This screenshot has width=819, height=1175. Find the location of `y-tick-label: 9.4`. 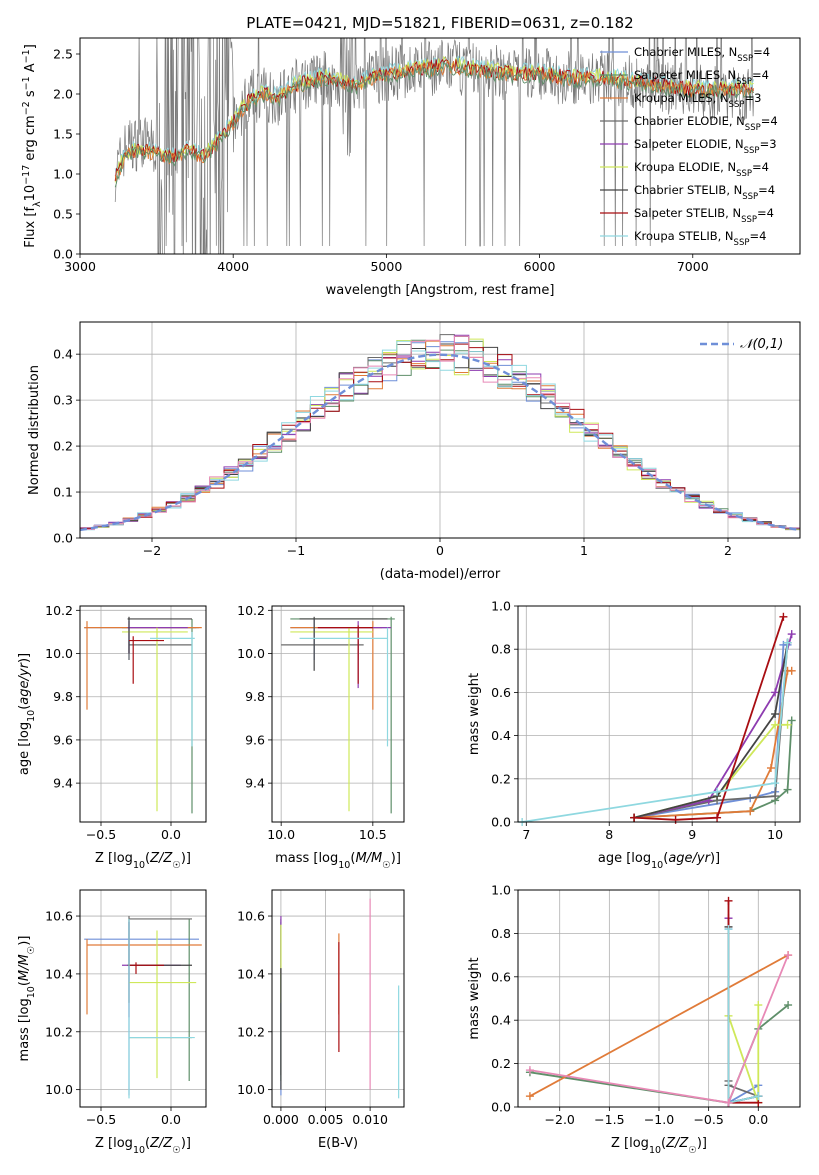

y-tick-label: 9.4 is located at coordinates (255, 783).